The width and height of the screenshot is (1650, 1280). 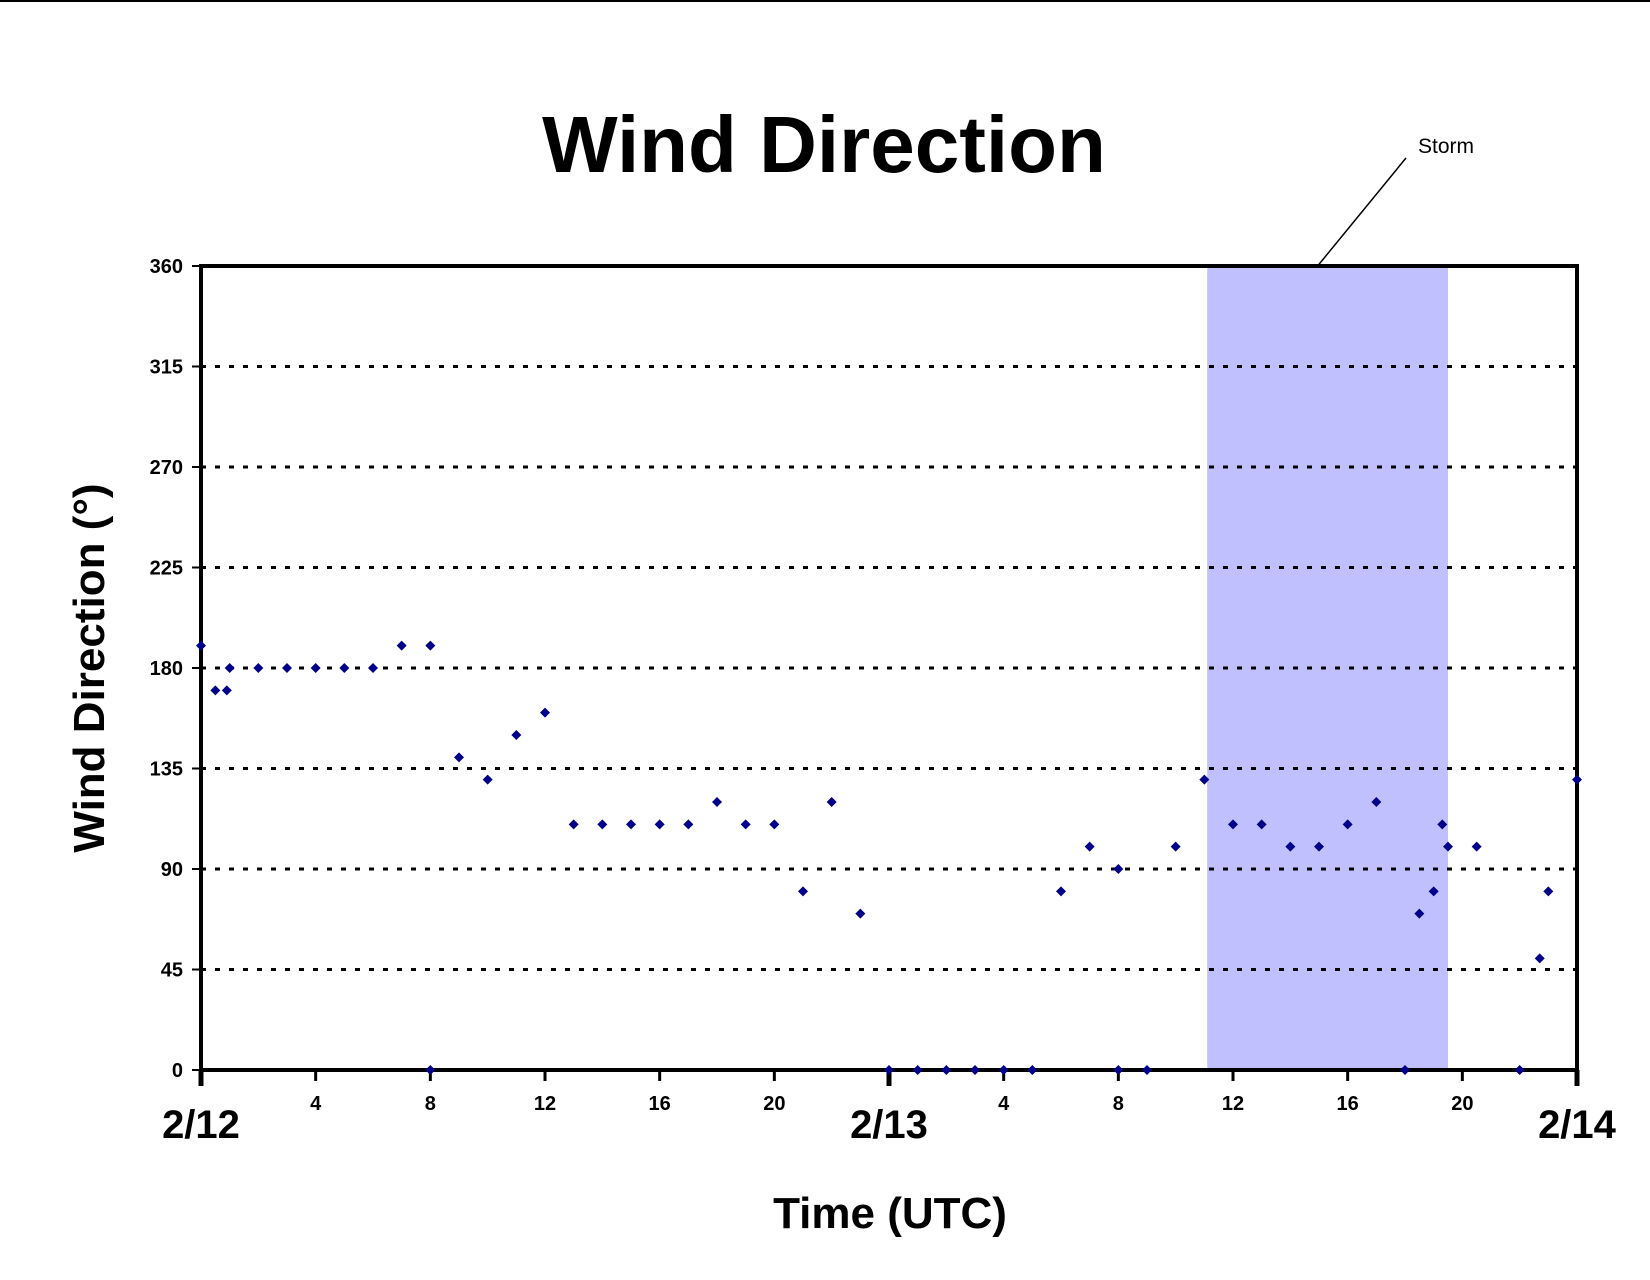 I want to click on y-tick-label: 225, so click(x=166, y=569).